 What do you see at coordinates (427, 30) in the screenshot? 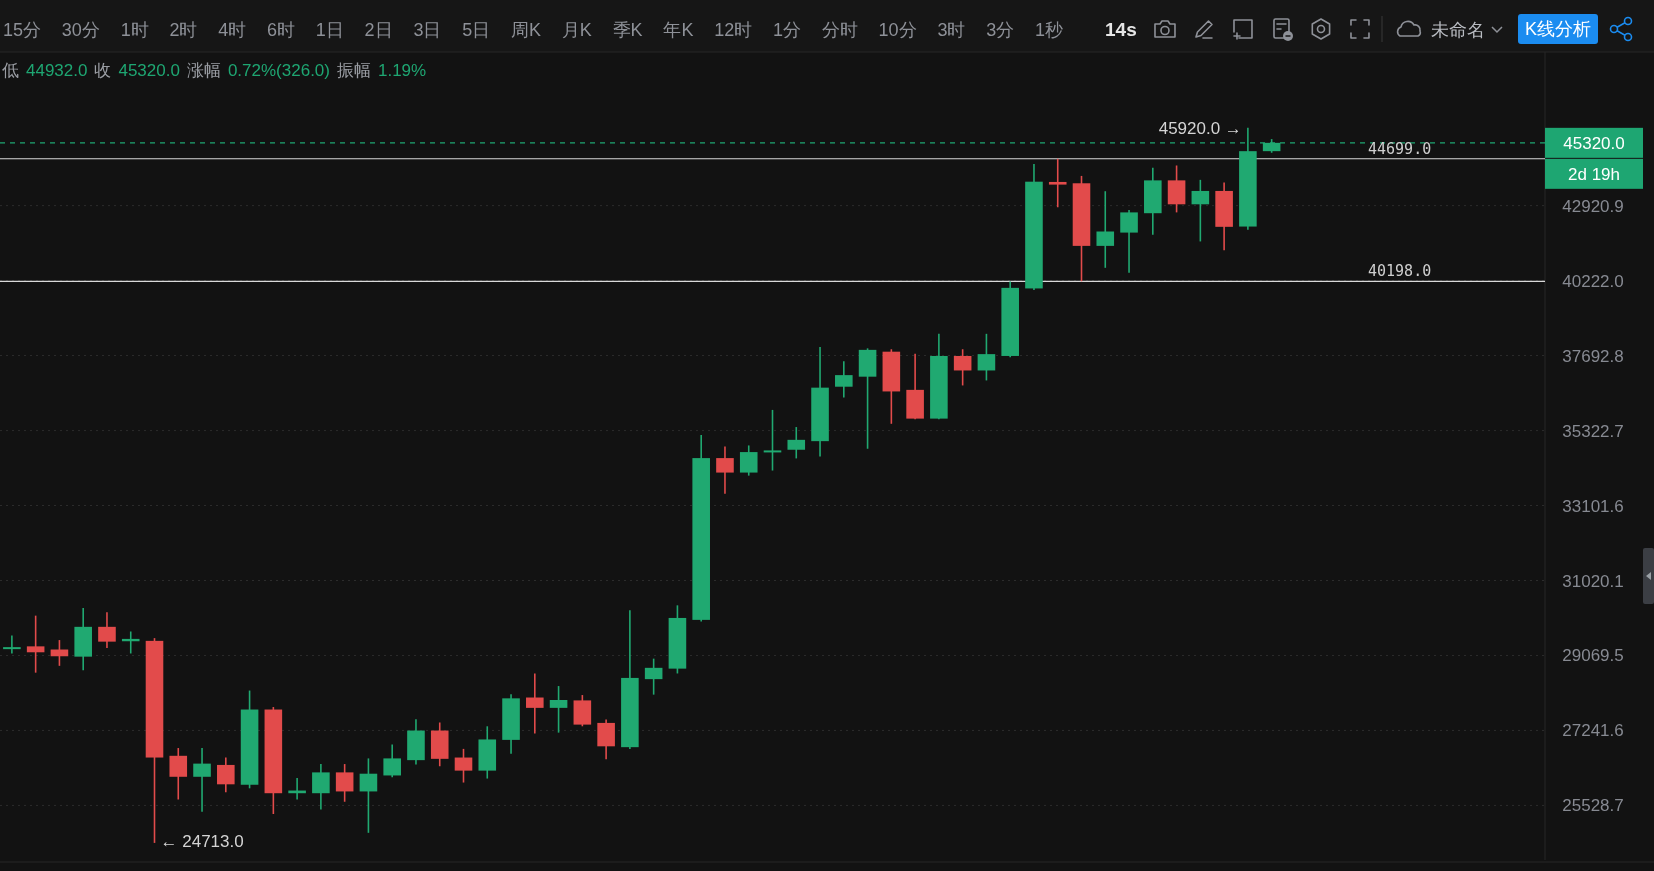
I see `text: 3日` at bounding box center [427, 30].